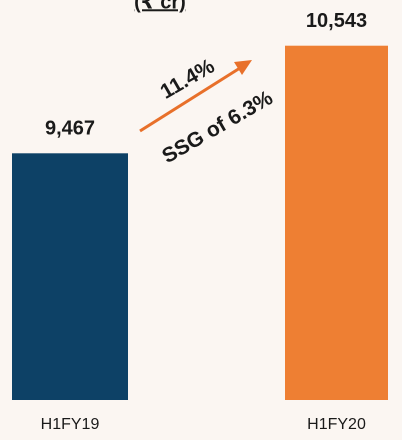 Image resolution: width=402 pixels, height=440 pixels. Describe the element at coordinates (160, 6) in the screenshot. I see `chart-title: (₹ cr)` at that location.